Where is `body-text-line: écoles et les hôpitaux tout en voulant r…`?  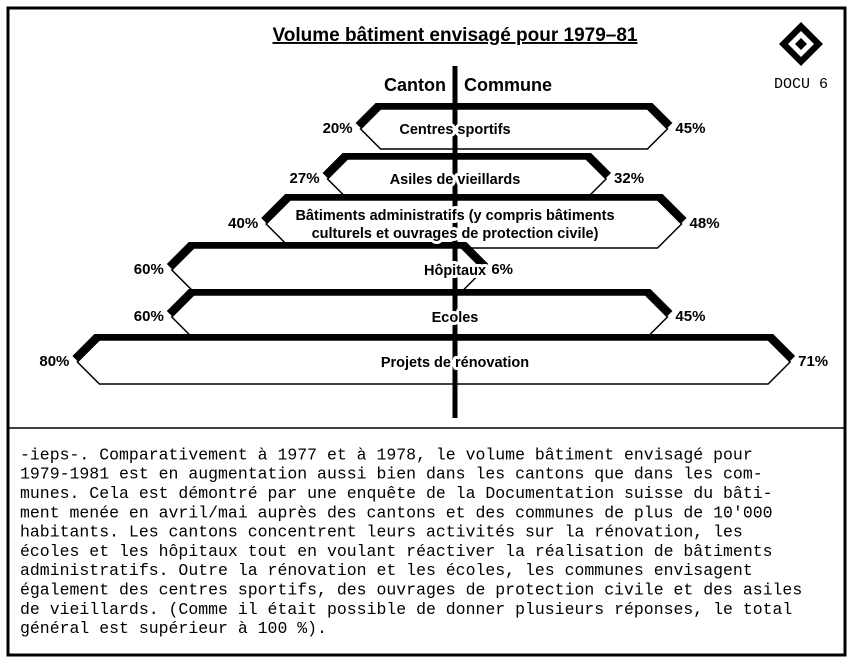 body-text-line: écoles et les hôpitaux tout en voulant r… is located at coordinates (396, 551).